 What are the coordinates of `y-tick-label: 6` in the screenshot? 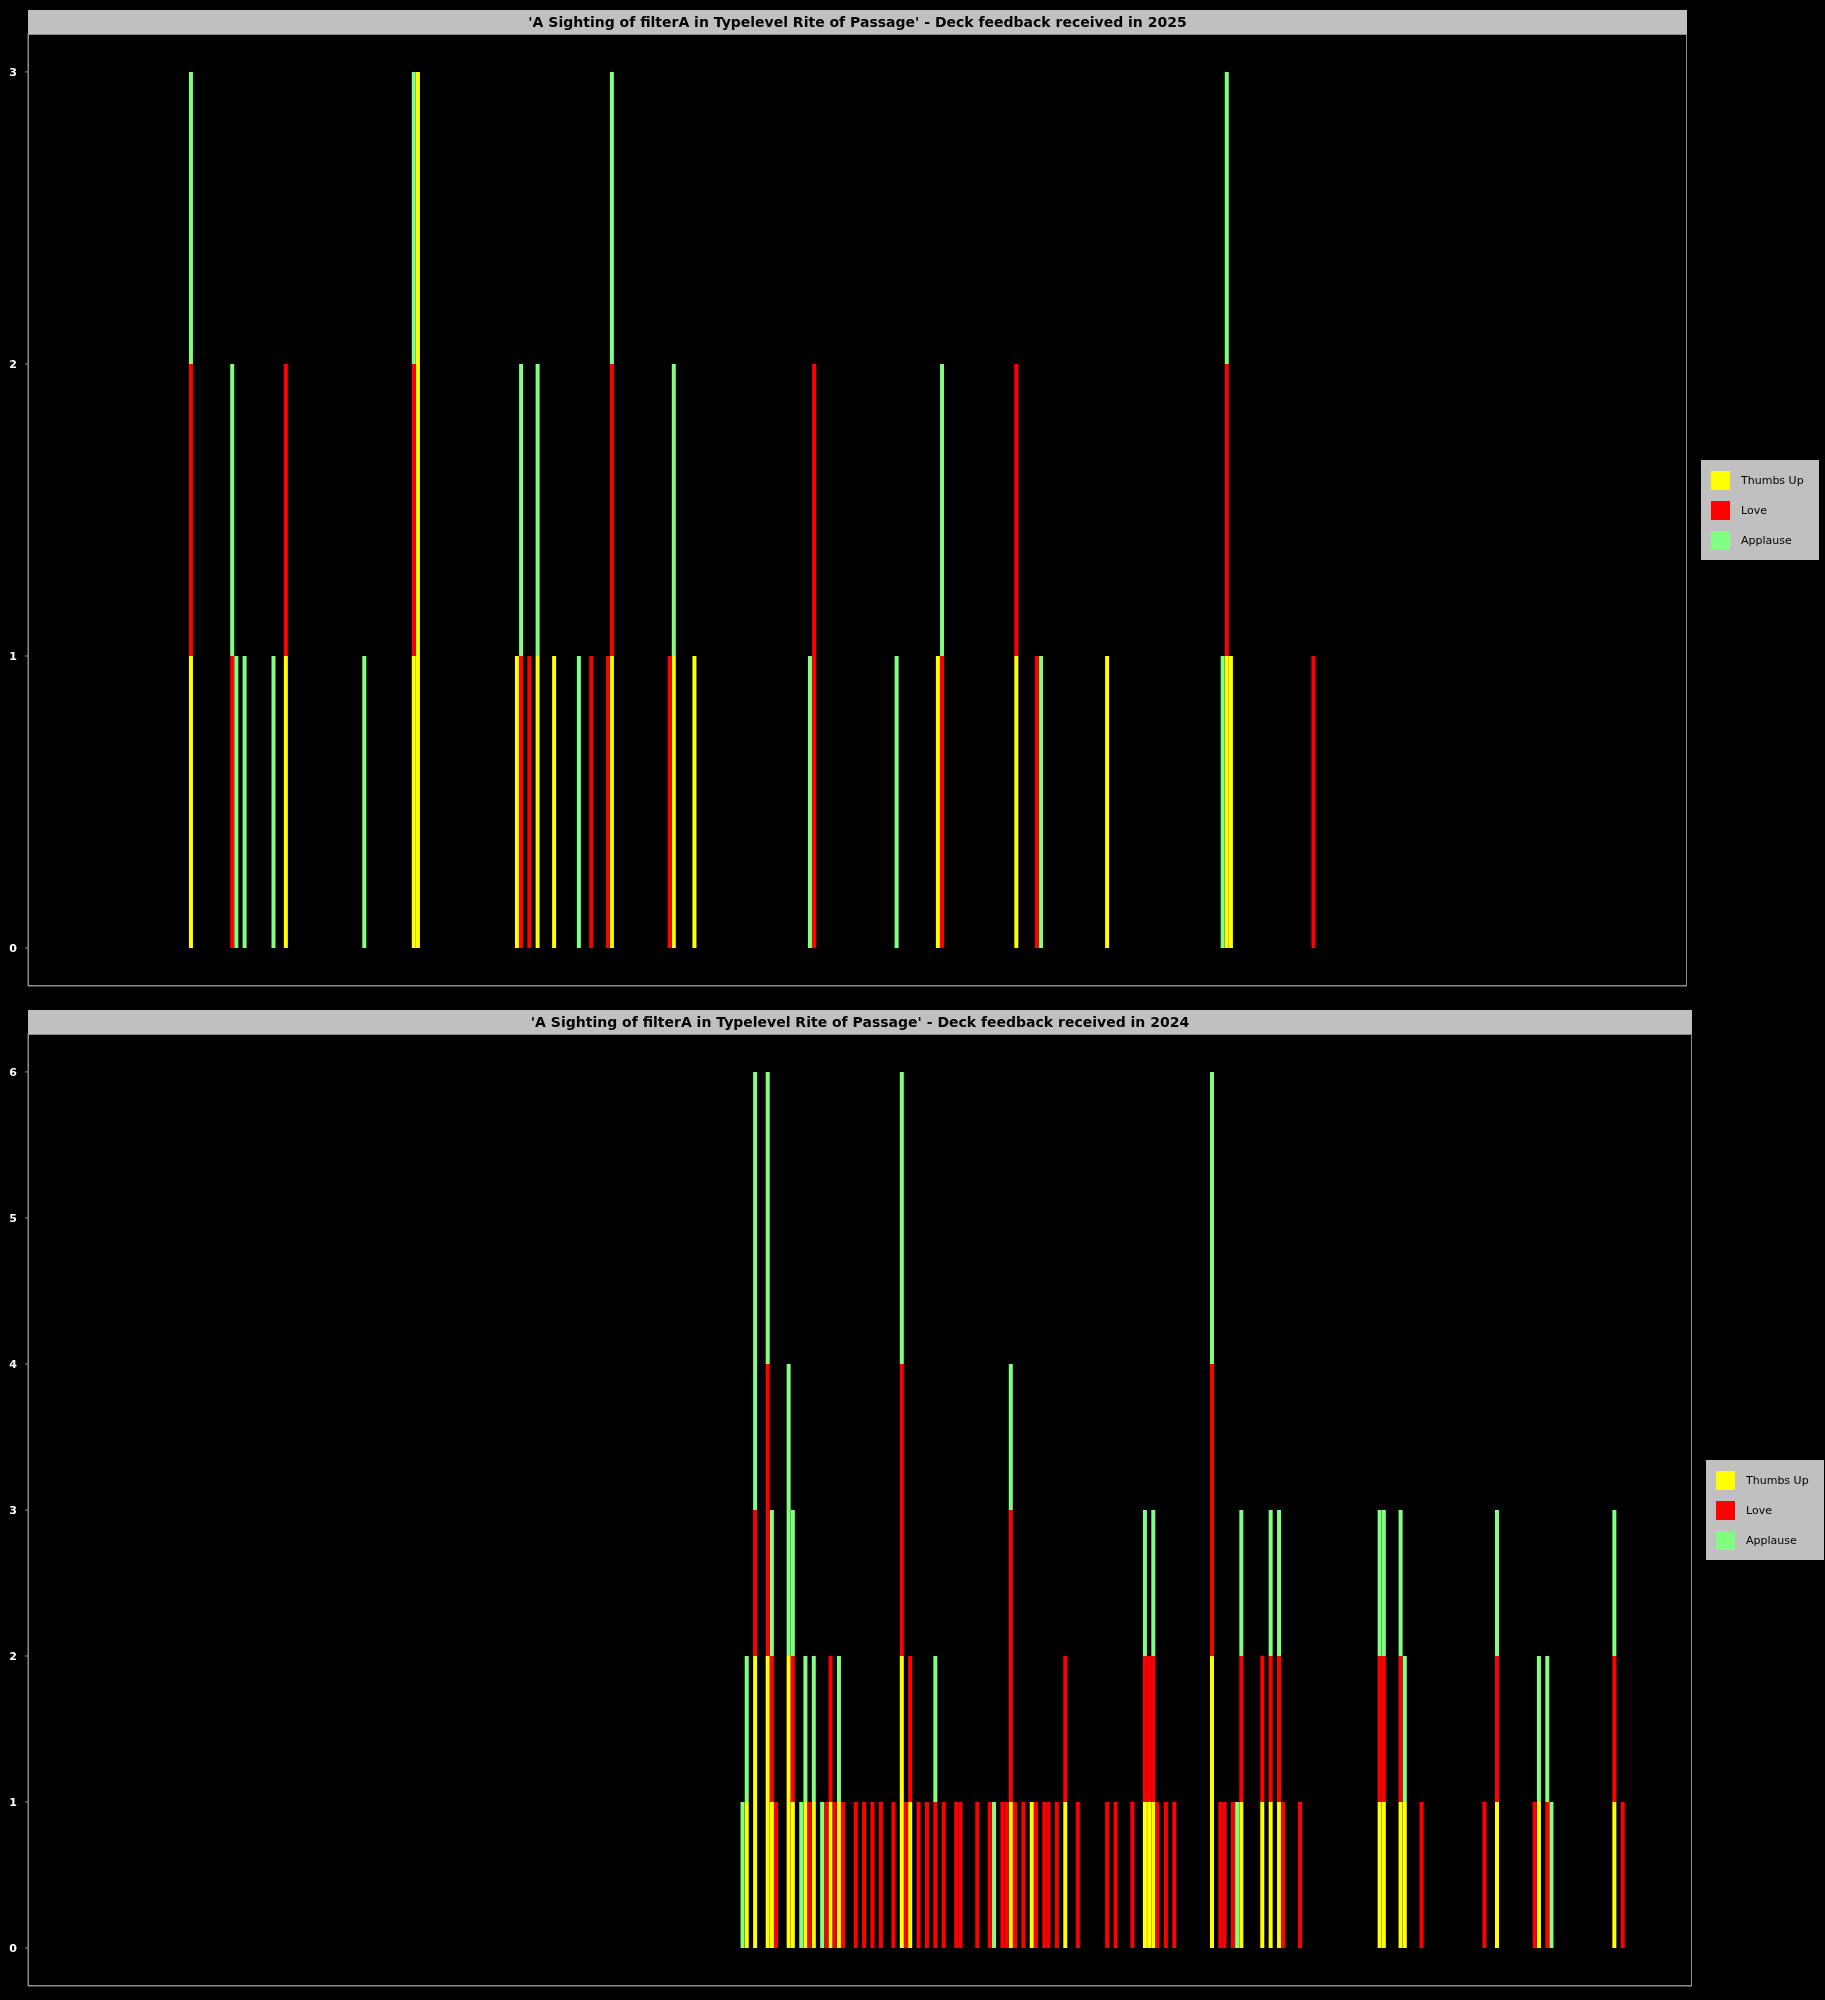 It's located at (13, 1072).